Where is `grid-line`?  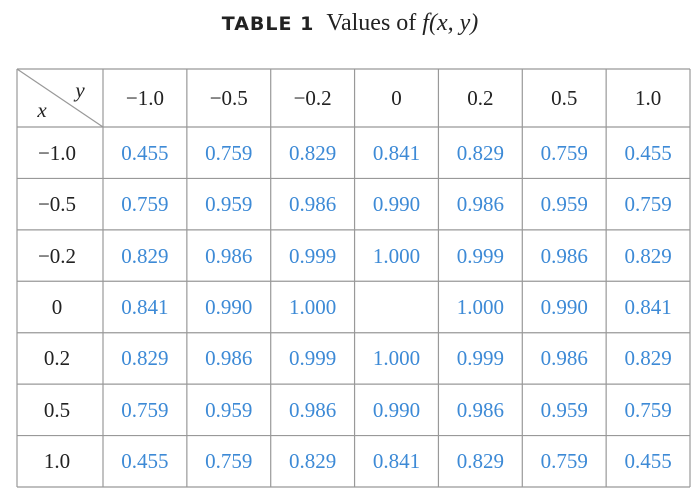 grid-line is located at coordinates (60, 98).